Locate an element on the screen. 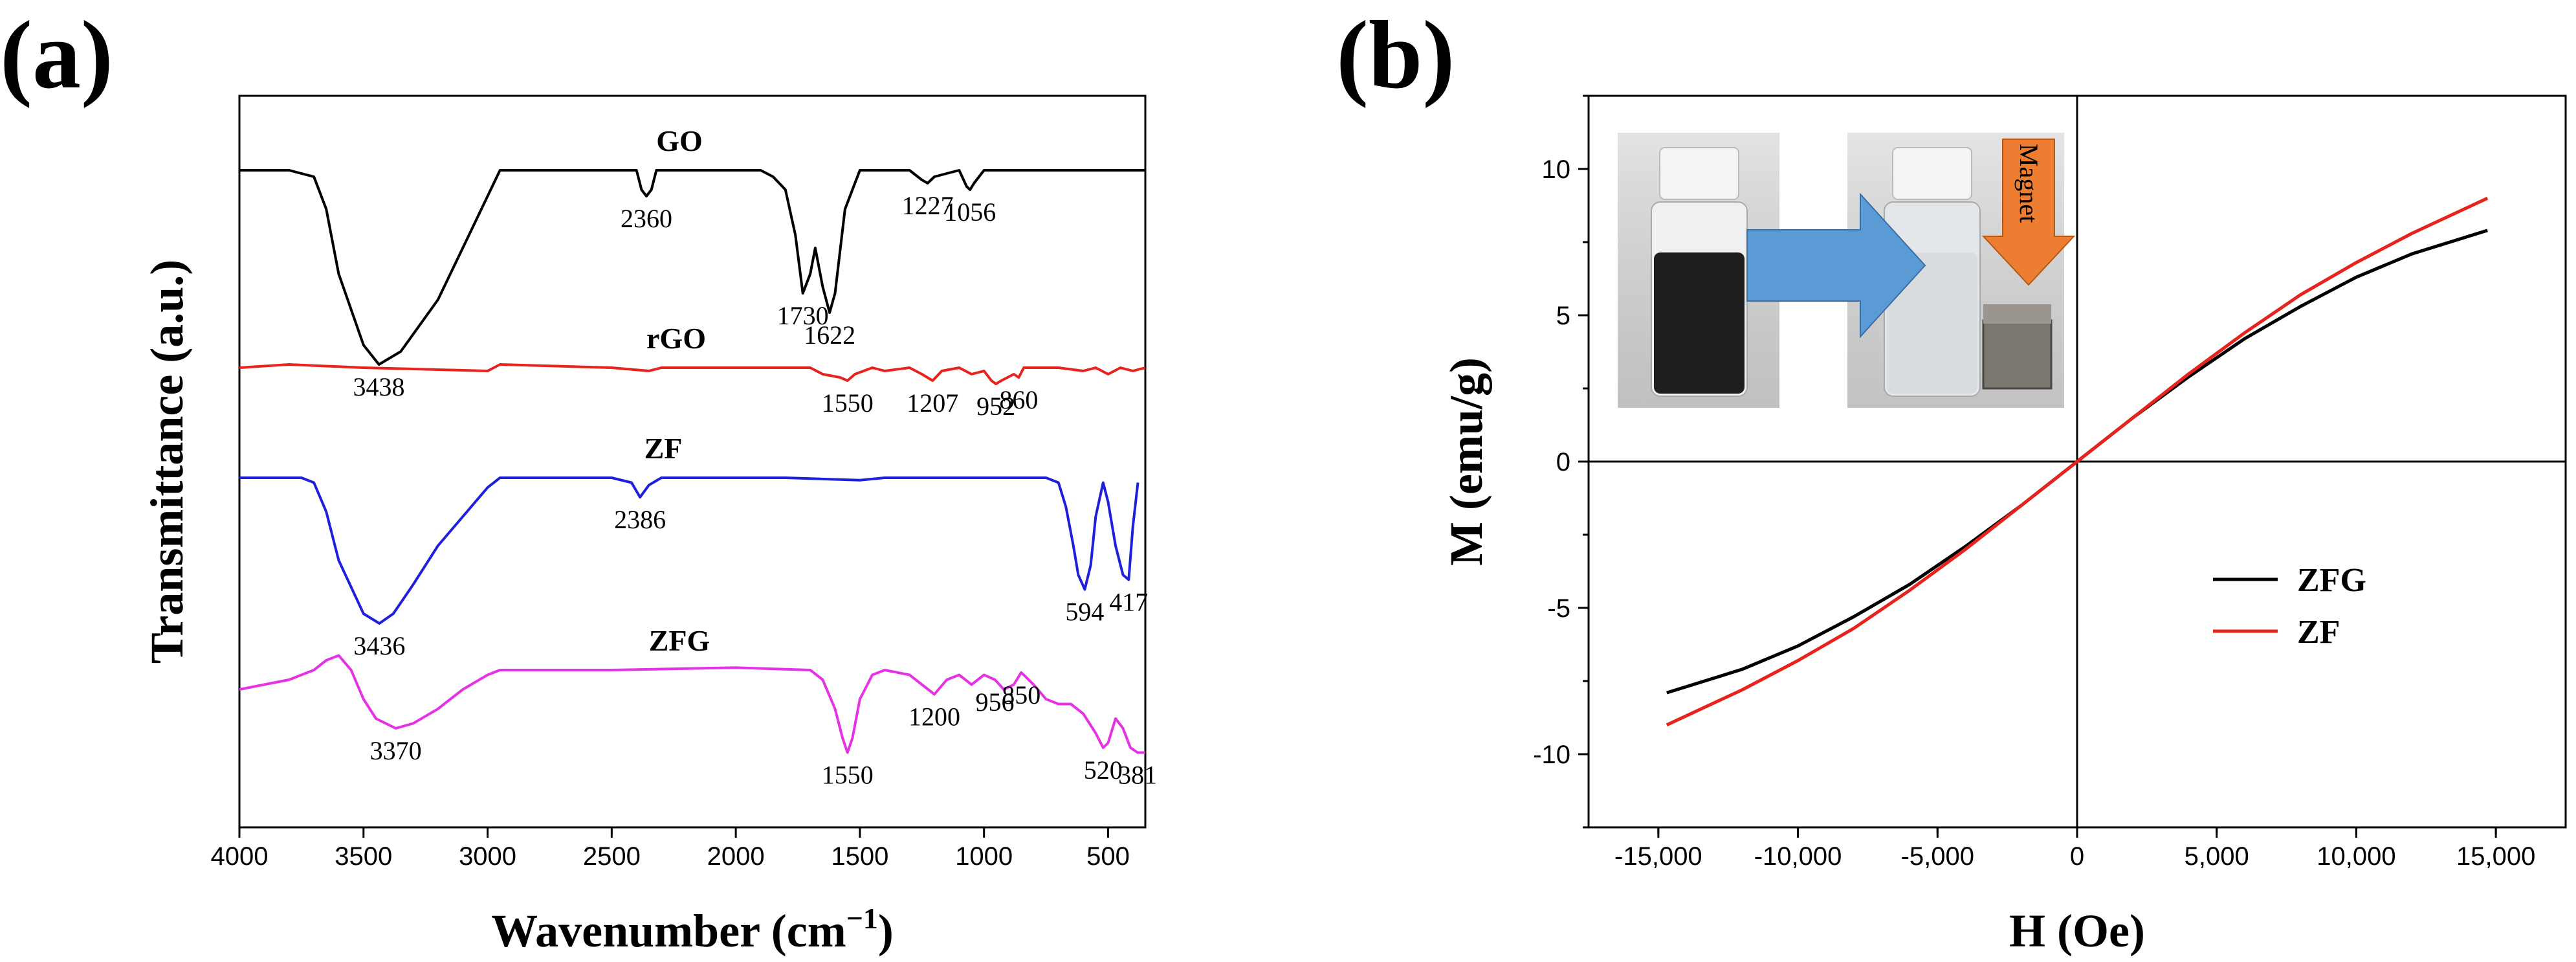 Image resolution: width=2576 pixels, height=962 pixels. x-tick-label: 1000 is located at coordinates (984, 856).